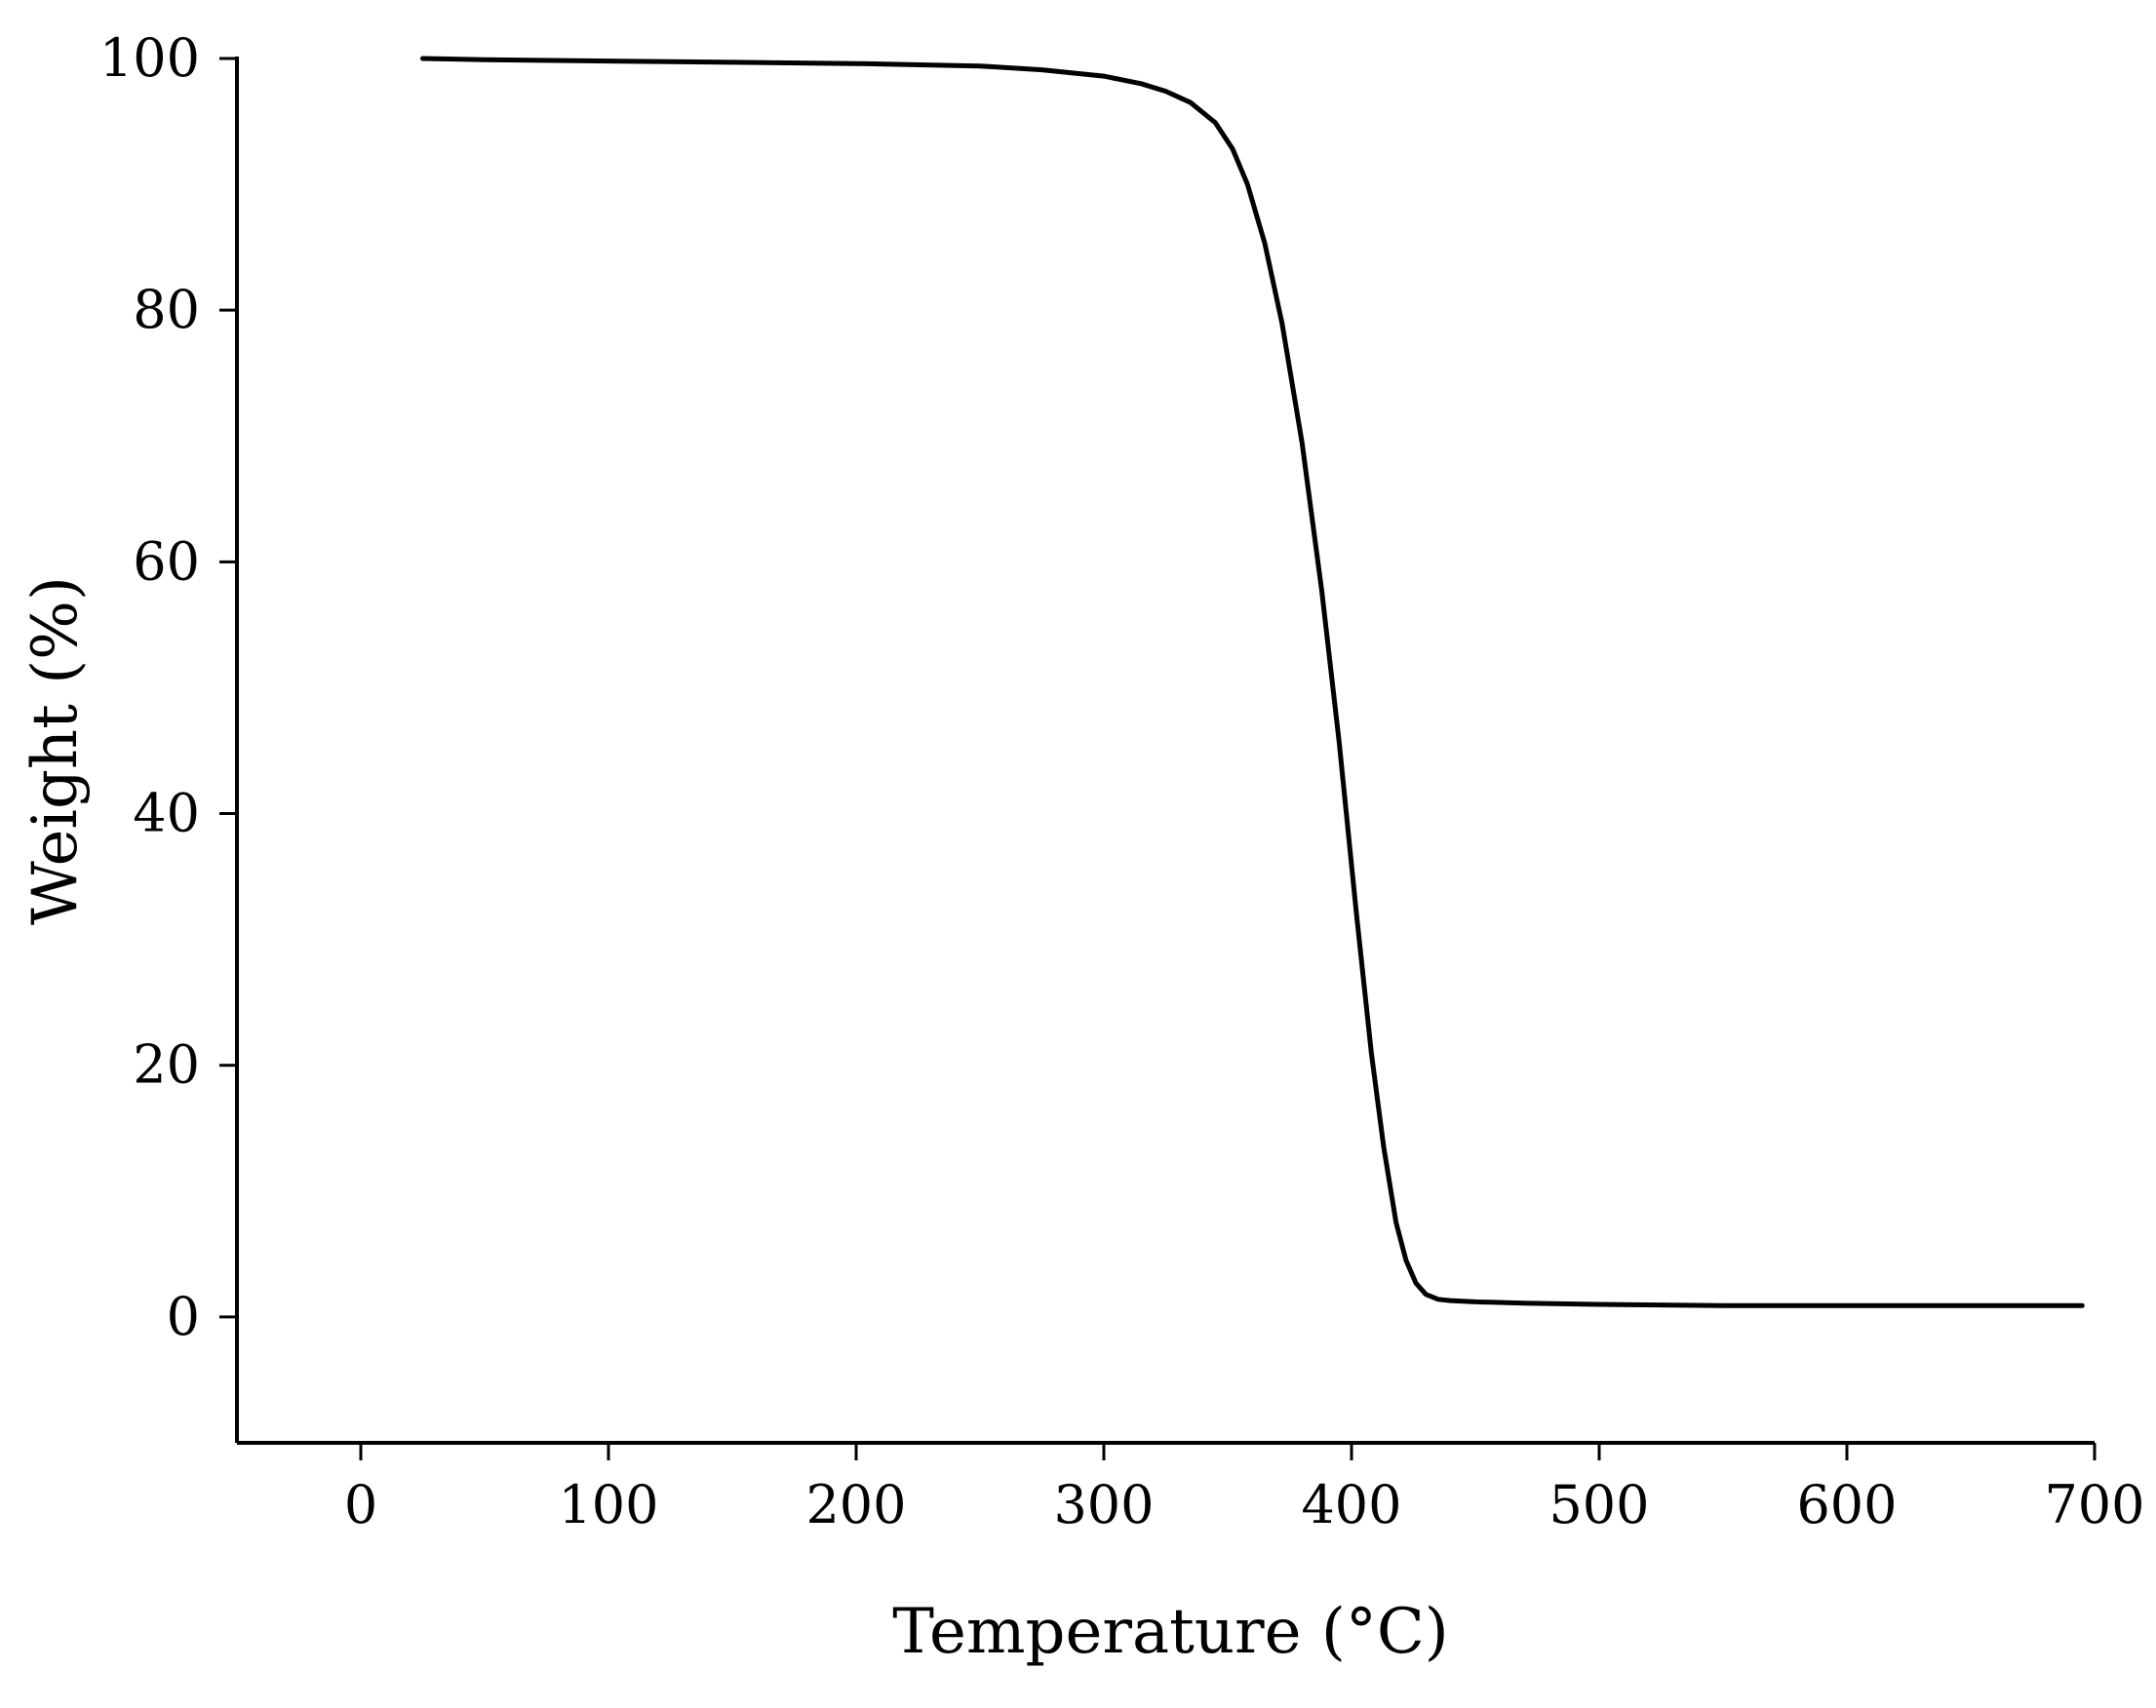 The width and height of the screenshot is (2156, 1708). I want to click on x-ticks: 0 100 200 300 400 500 600 700, so click(1244, 1489).